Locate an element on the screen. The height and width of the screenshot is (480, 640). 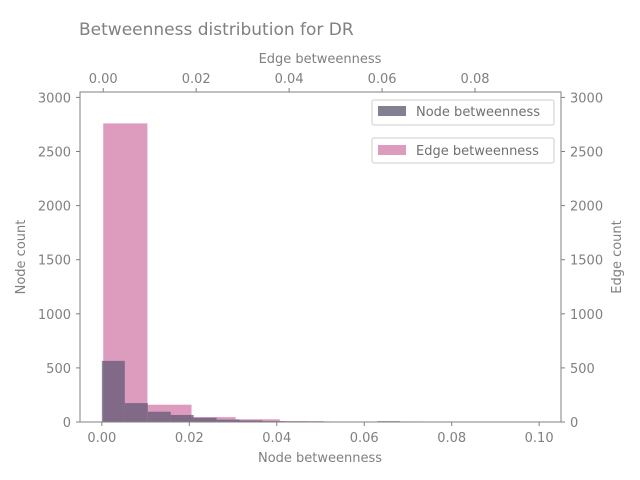
right-axis-label: Edge count is located at coordinates (617, 257).